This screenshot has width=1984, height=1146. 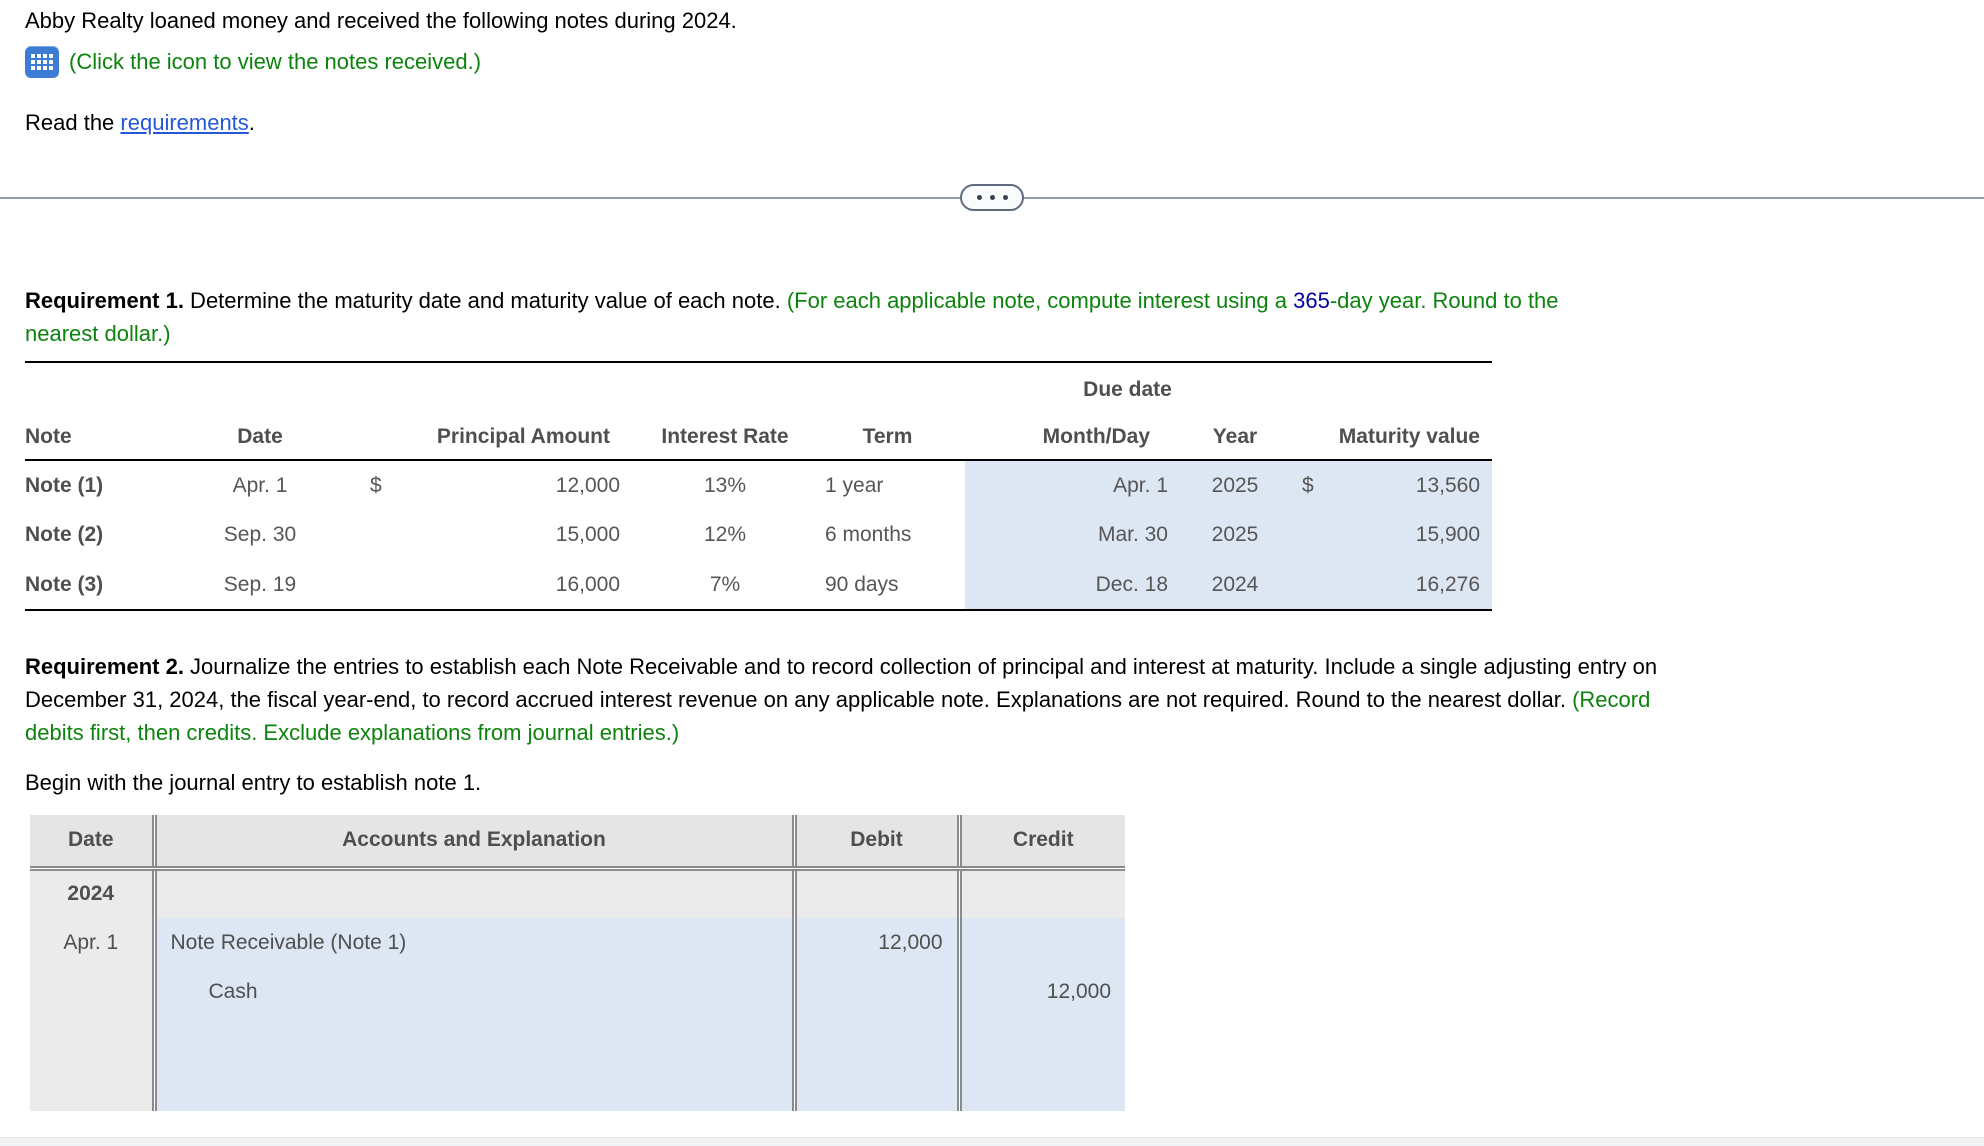 I want to click on note-label: Note (2), so click(x=64, y=534).